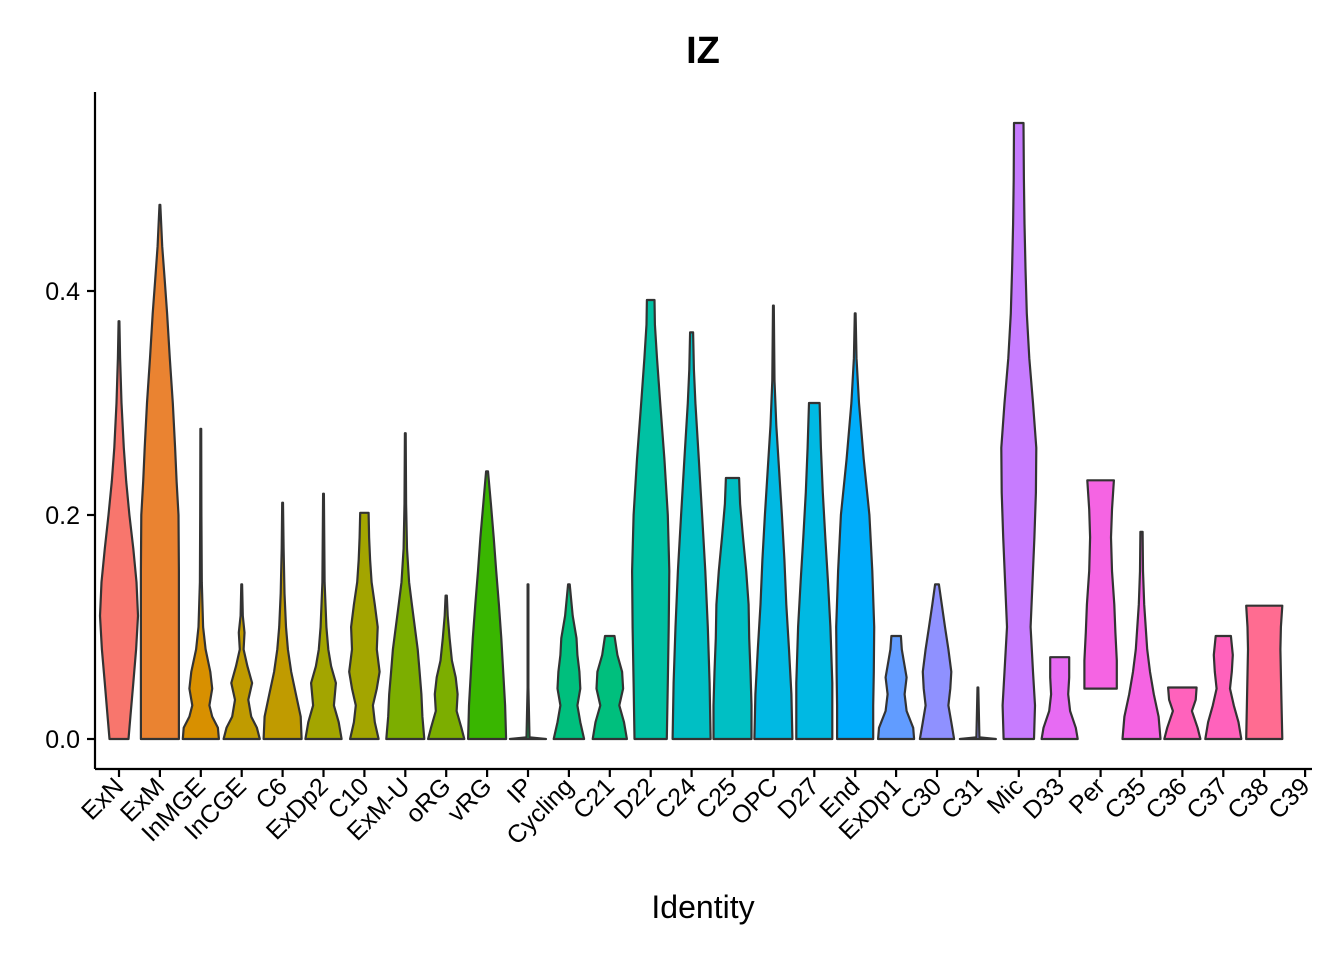 The height and width of the screenshot is (960, 1344). I want to click on x-tick-label-c36: C36, so click(1166, 798).